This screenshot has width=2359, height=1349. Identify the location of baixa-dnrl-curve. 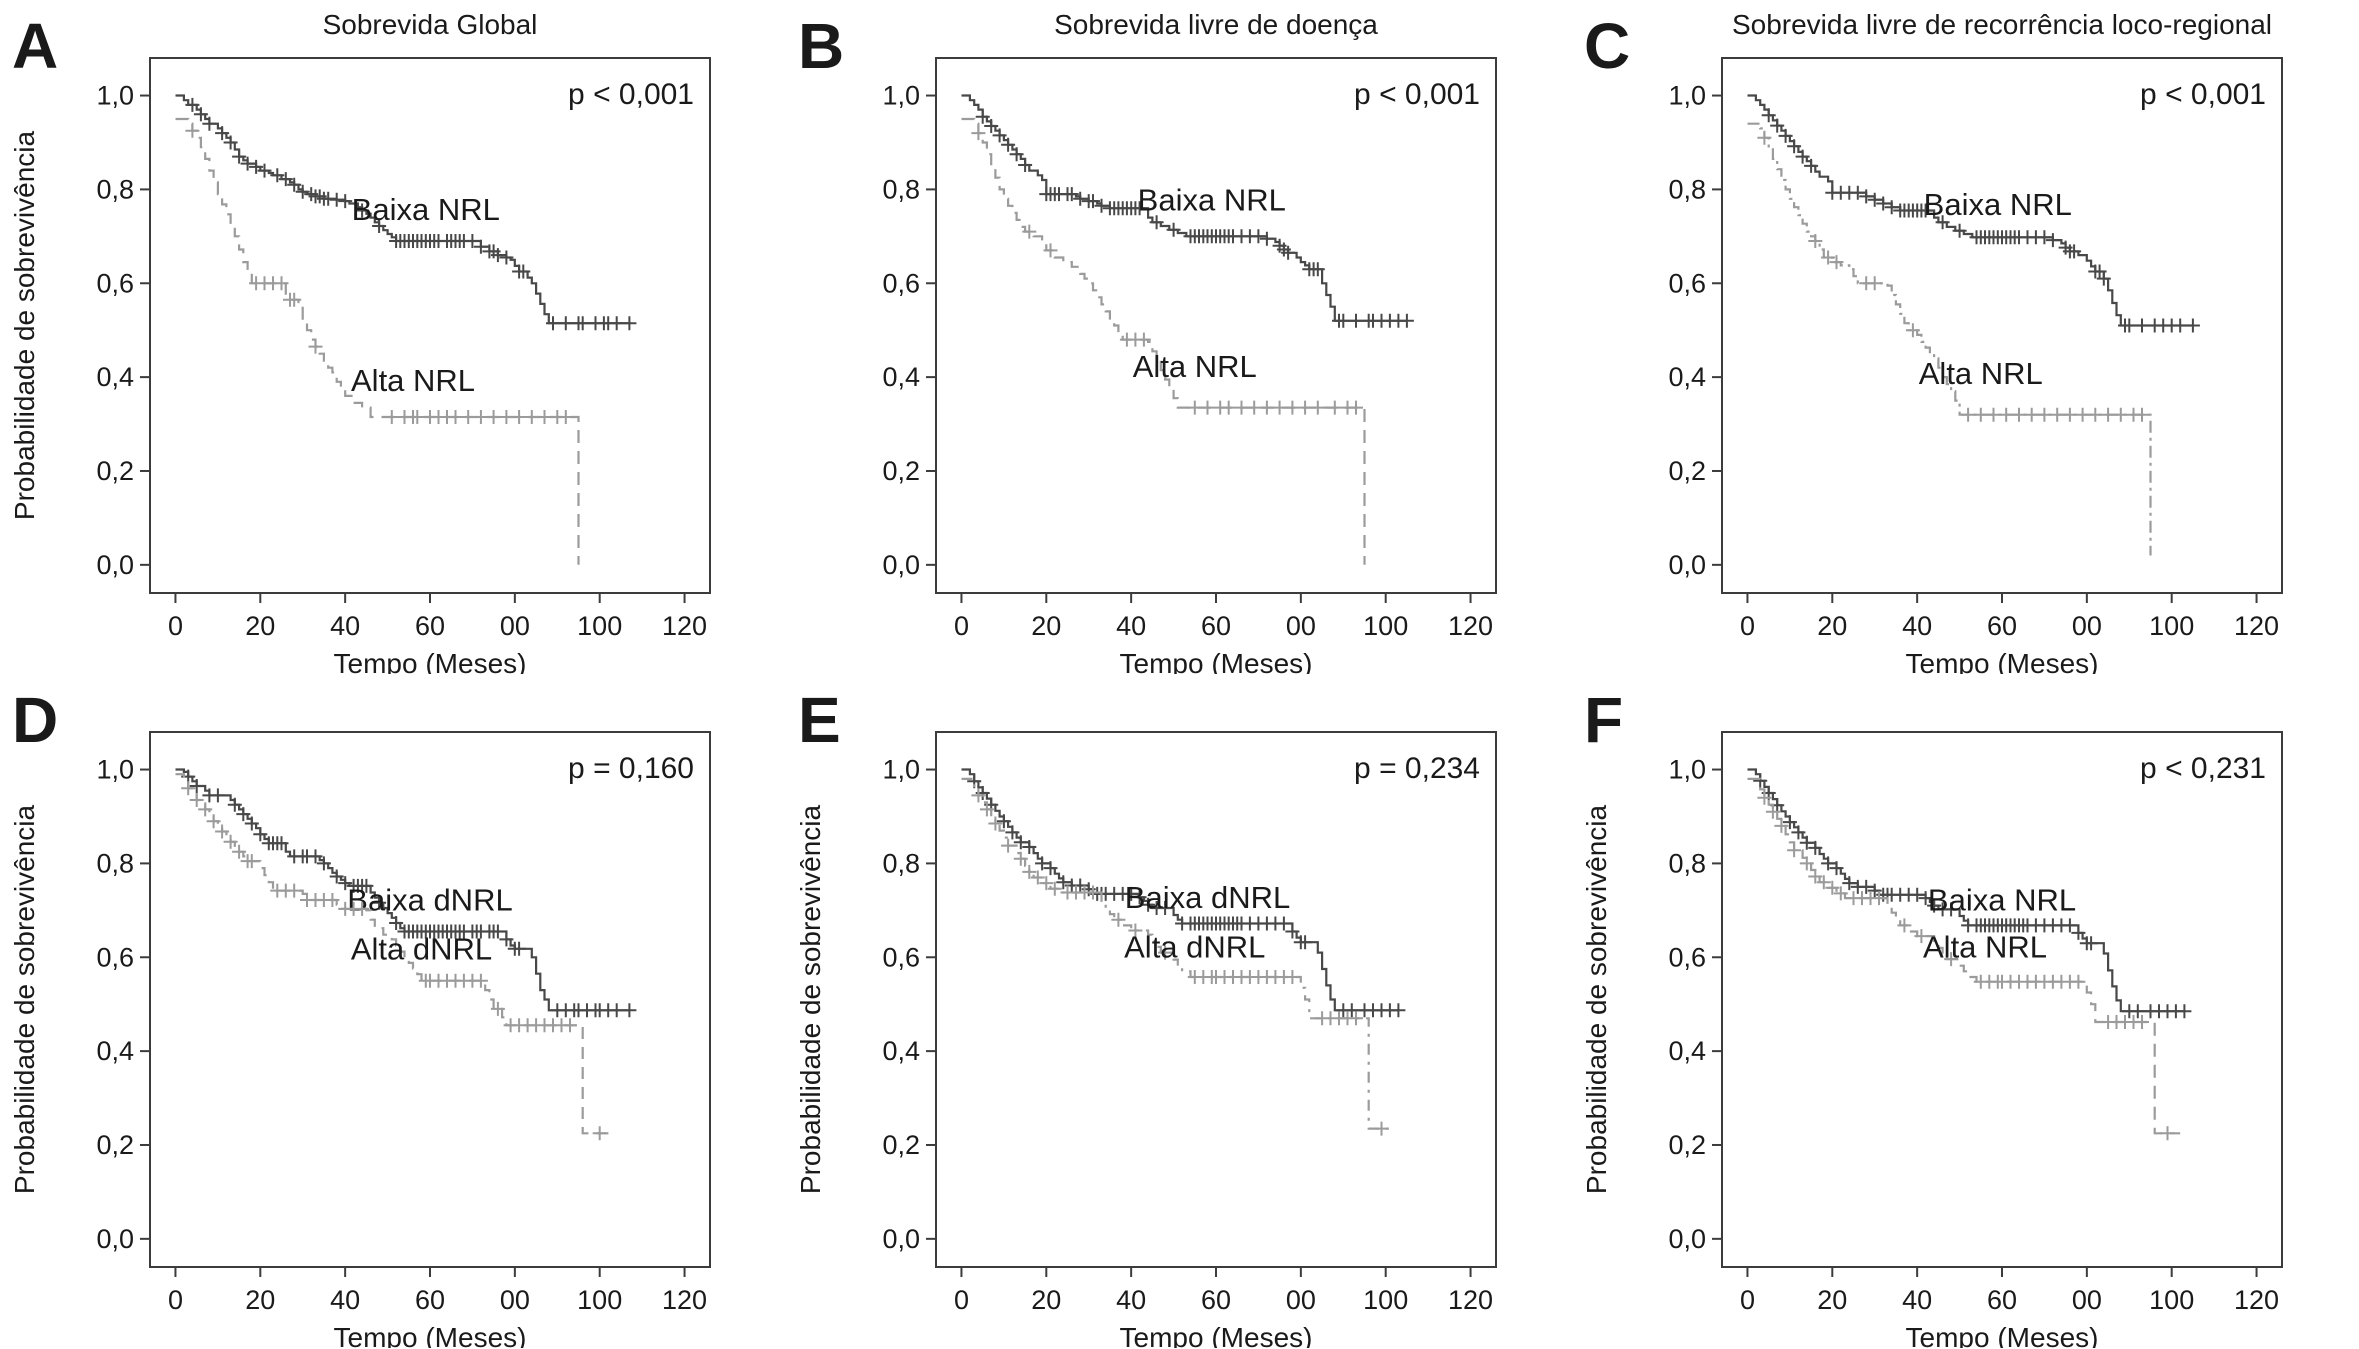
(1180, 890).